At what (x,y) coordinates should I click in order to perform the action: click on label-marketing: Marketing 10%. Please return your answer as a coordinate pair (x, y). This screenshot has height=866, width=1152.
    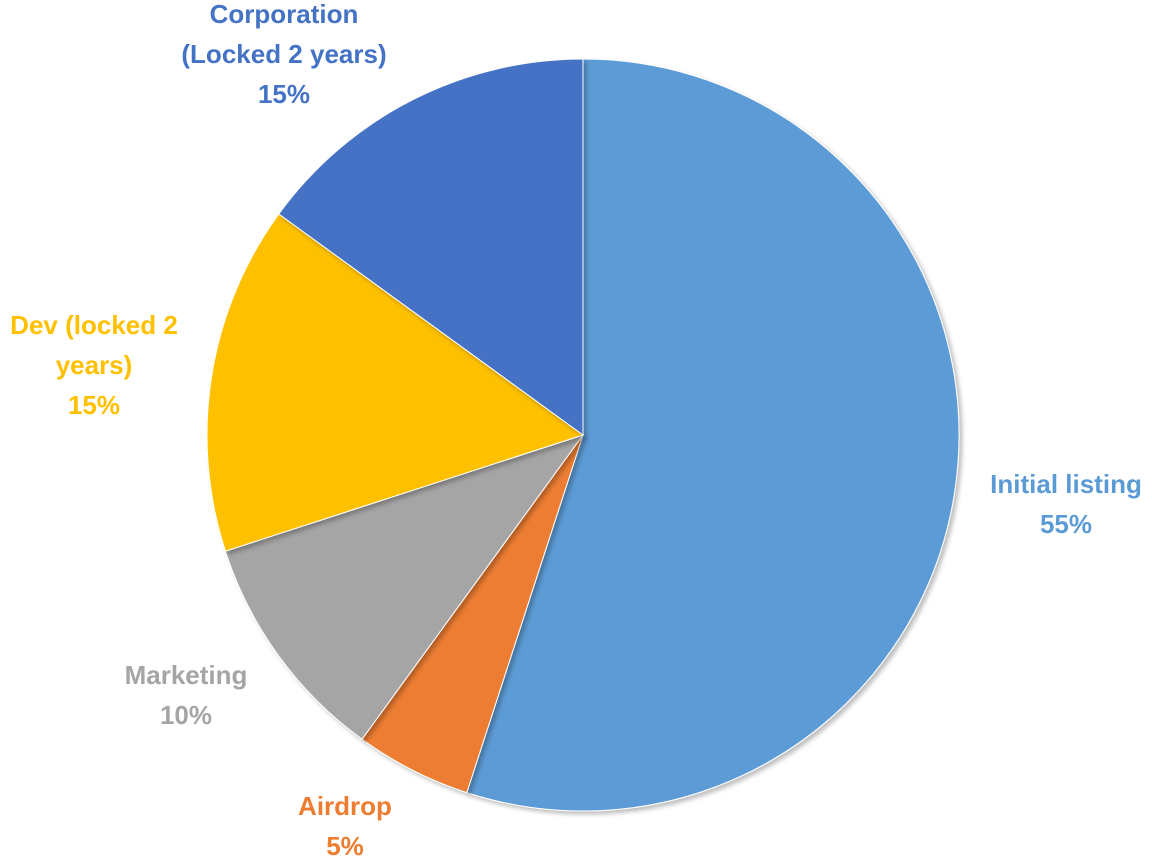
    Looking at the image, I should click on (186, 695).